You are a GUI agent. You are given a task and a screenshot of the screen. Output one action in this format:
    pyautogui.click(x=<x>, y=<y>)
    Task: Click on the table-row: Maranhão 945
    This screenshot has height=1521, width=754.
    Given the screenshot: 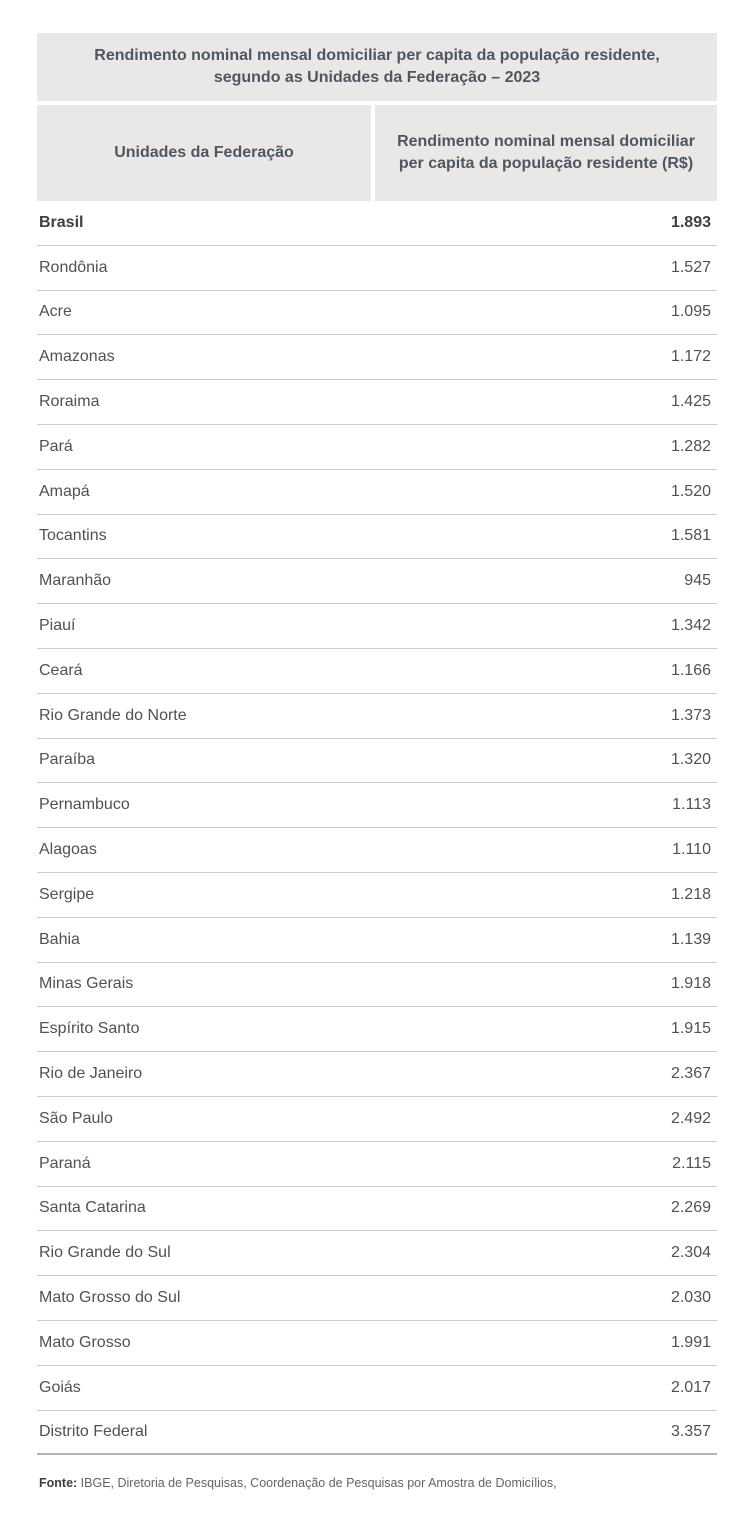 What is the action you would take?
    pyautogui.click(x=377, y=582)
    